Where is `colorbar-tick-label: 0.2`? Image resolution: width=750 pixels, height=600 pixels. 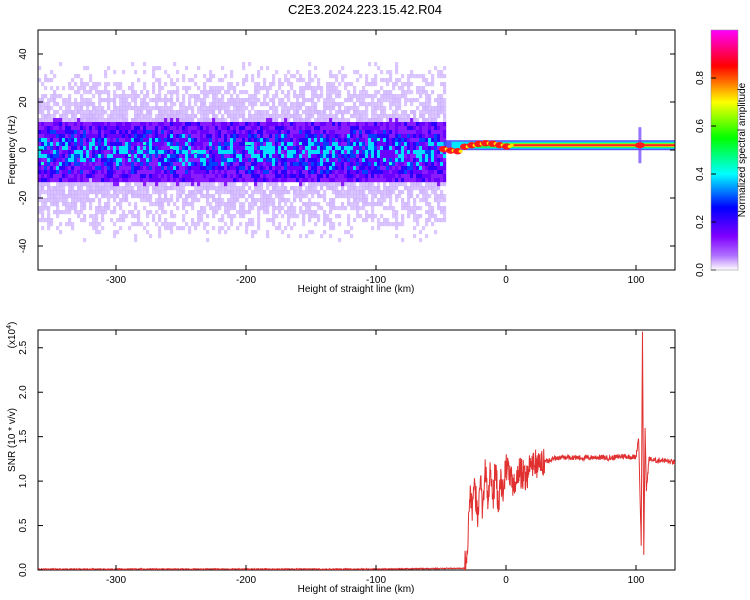 colorbar-tick-label: 0.2 is located at coordinates (700, 222).